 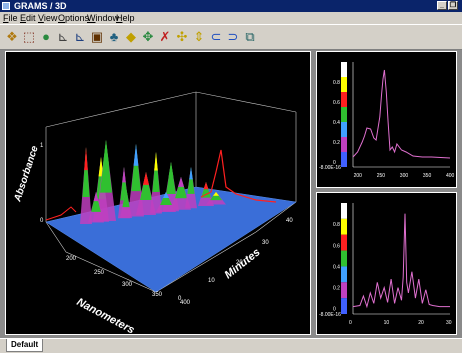 I want to click on rotate-left-icon: ⊂, so click(x=216, y=36).